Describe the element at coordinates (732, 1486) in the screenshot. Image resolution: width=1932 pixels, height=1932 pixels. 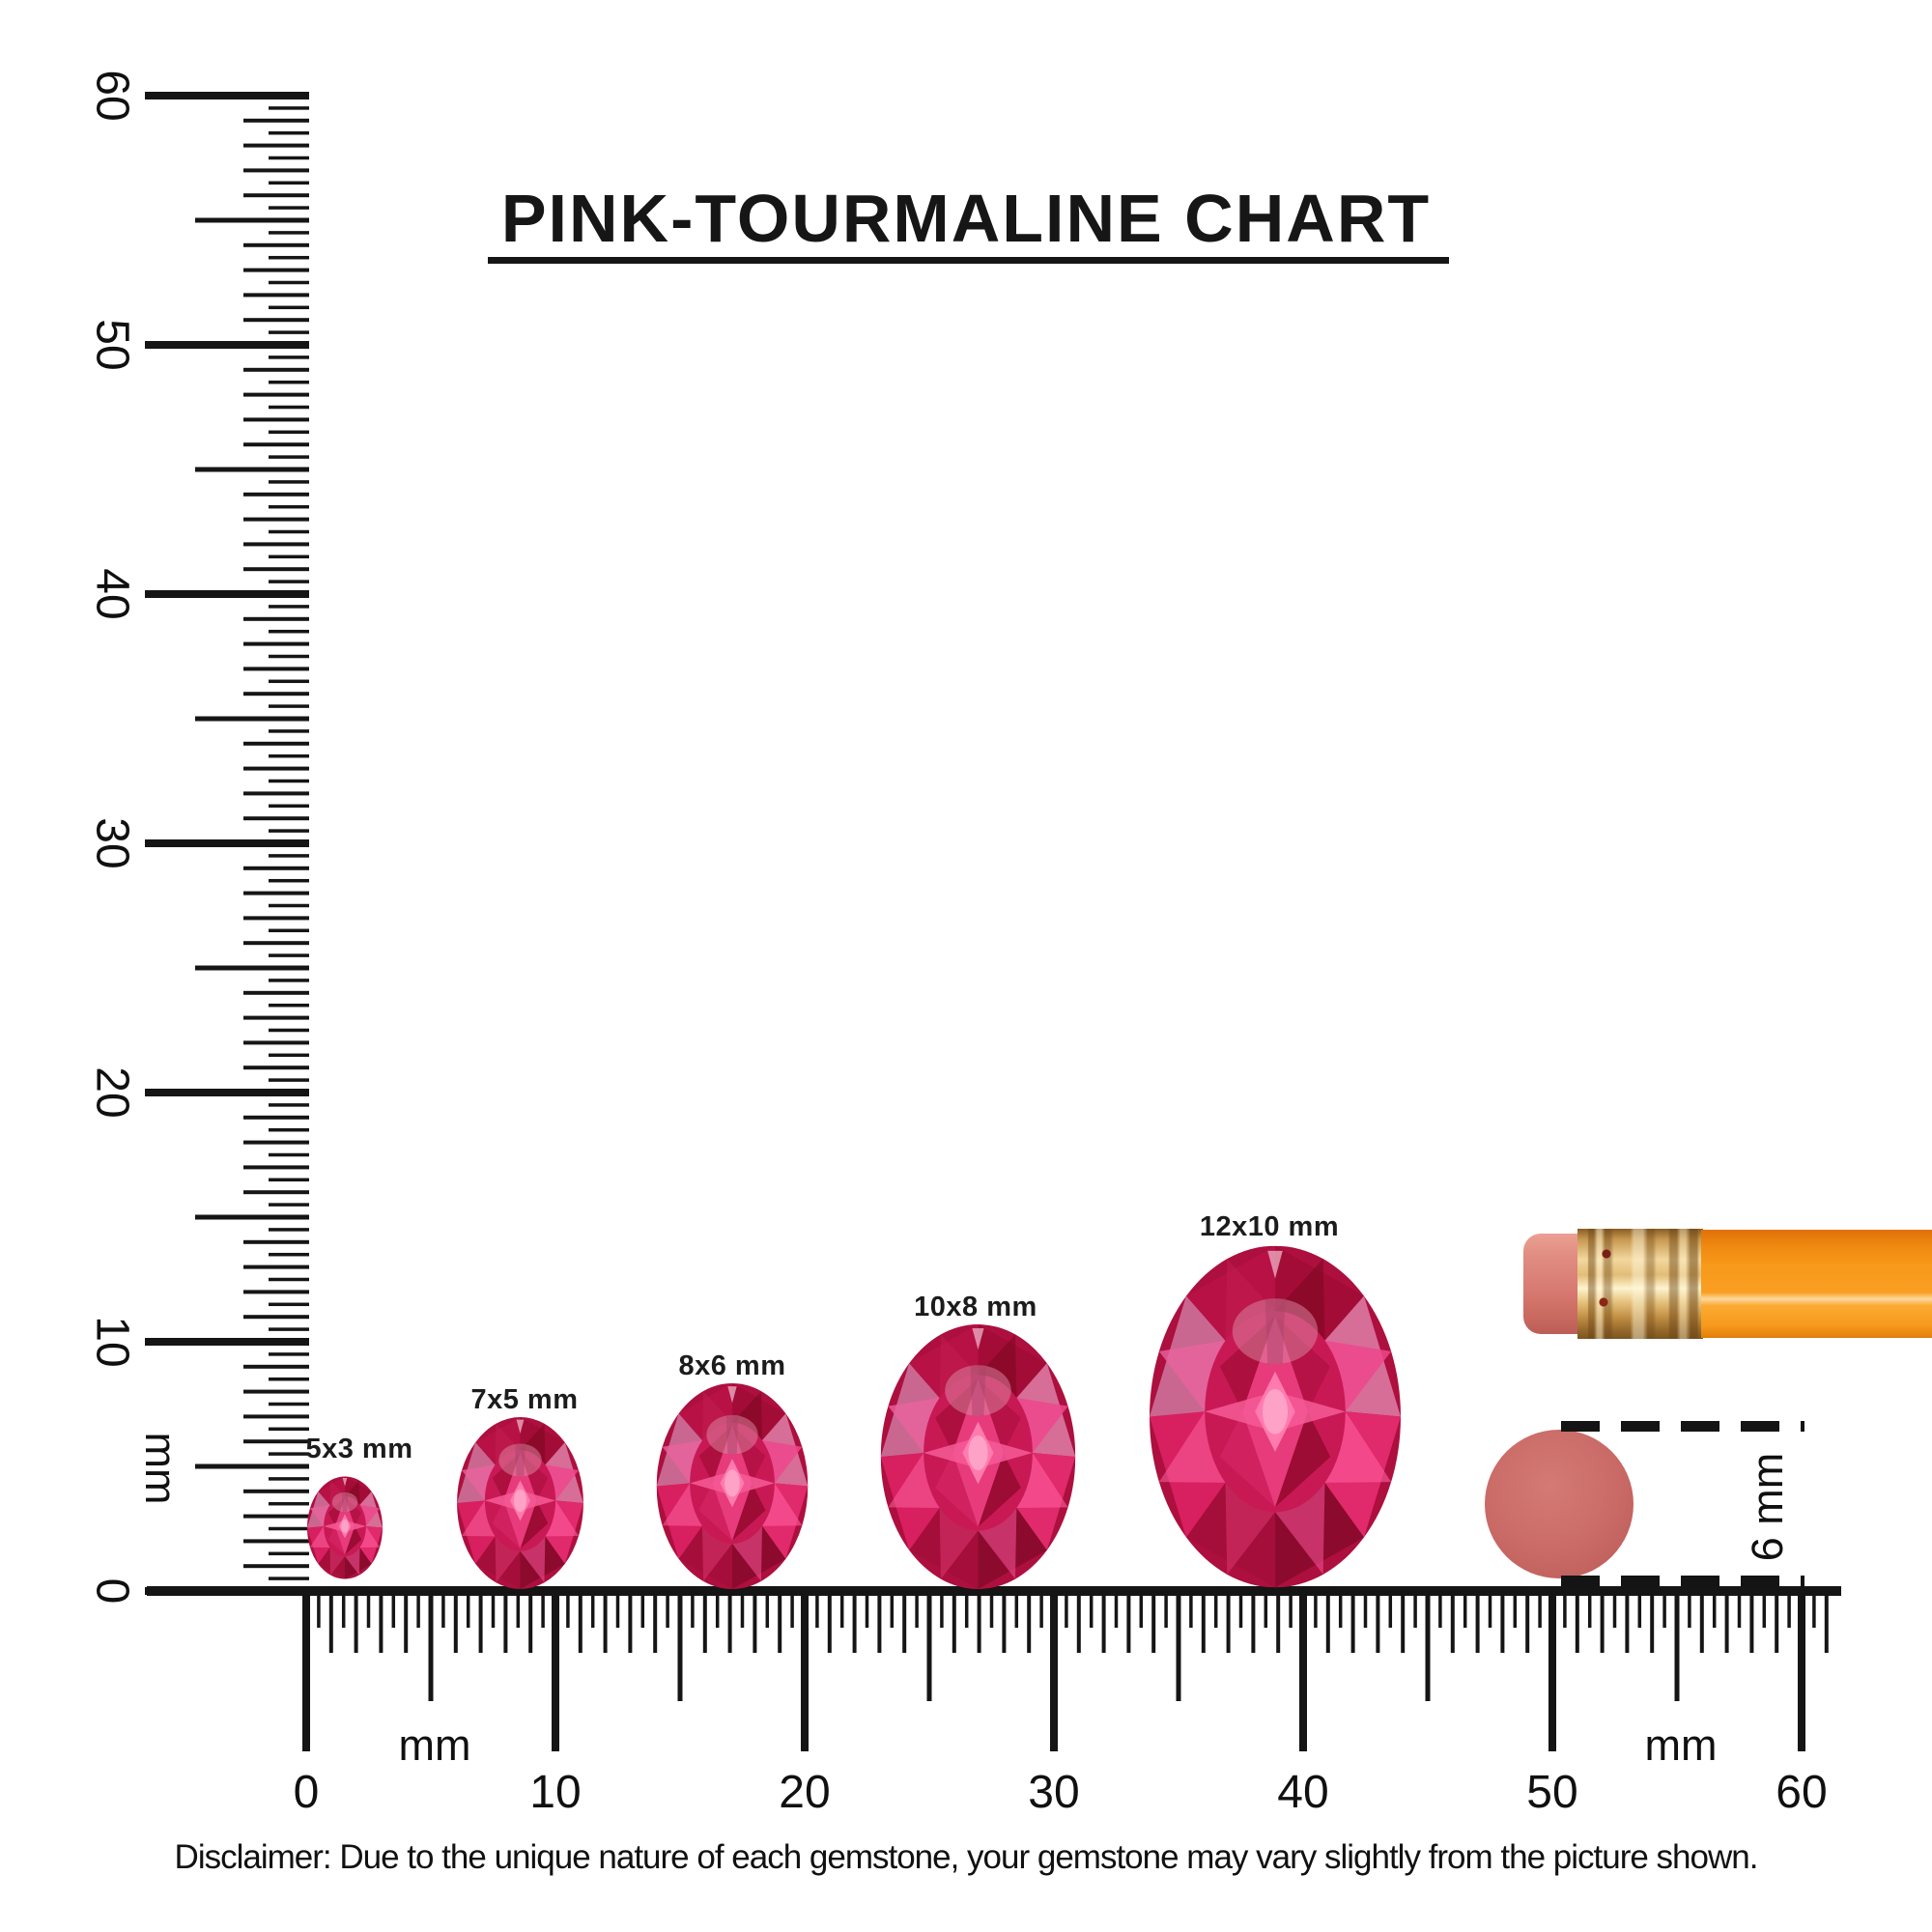
I see `gem-oval-8x6` at that location.